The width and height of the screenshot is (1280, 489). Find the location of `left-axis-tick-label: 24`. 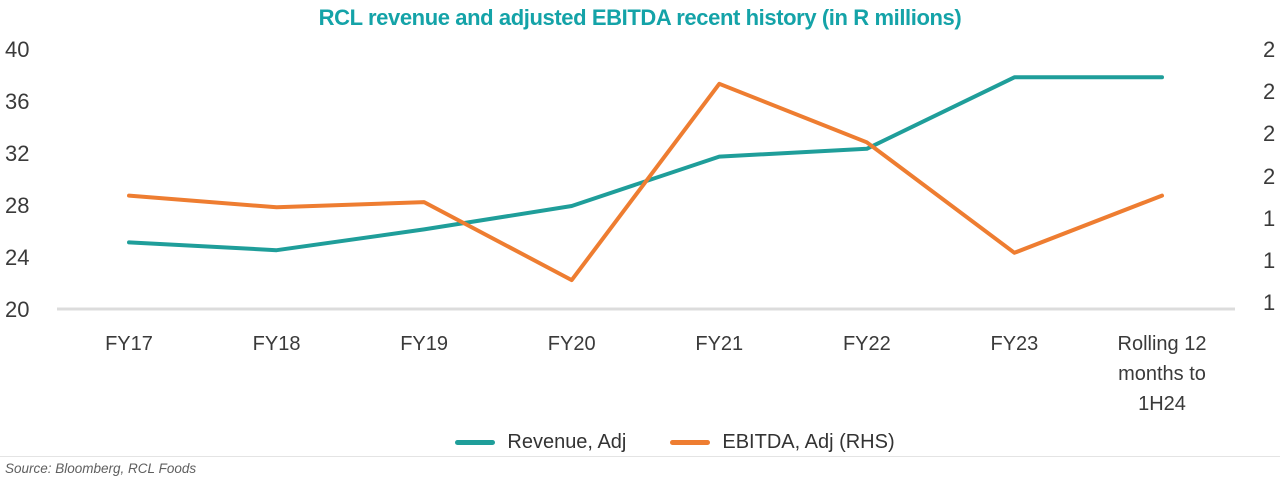

left-axis-tick-label: 24 is located at coordinates (17, 257).